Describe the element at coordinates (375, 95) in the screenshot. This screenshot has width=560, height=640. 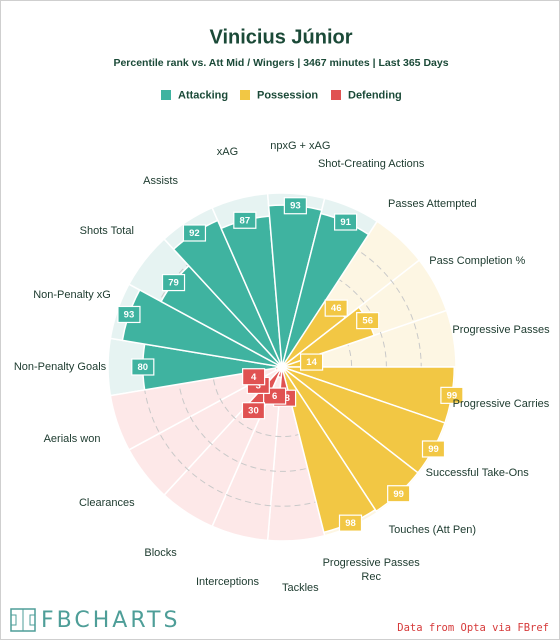
I see `legend-label: Defending` at that location.